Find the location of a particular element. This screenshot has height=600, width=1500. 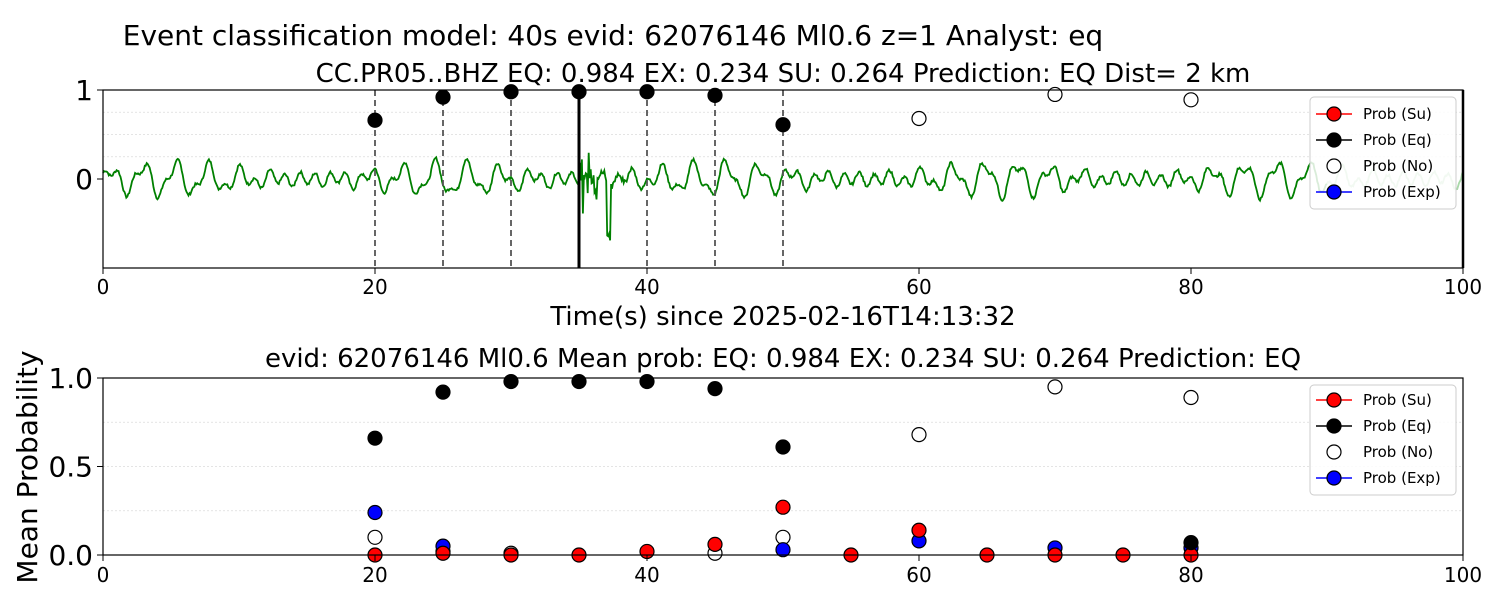

chart1-y-tick-label: 0 is located at coordinates (84, 179).